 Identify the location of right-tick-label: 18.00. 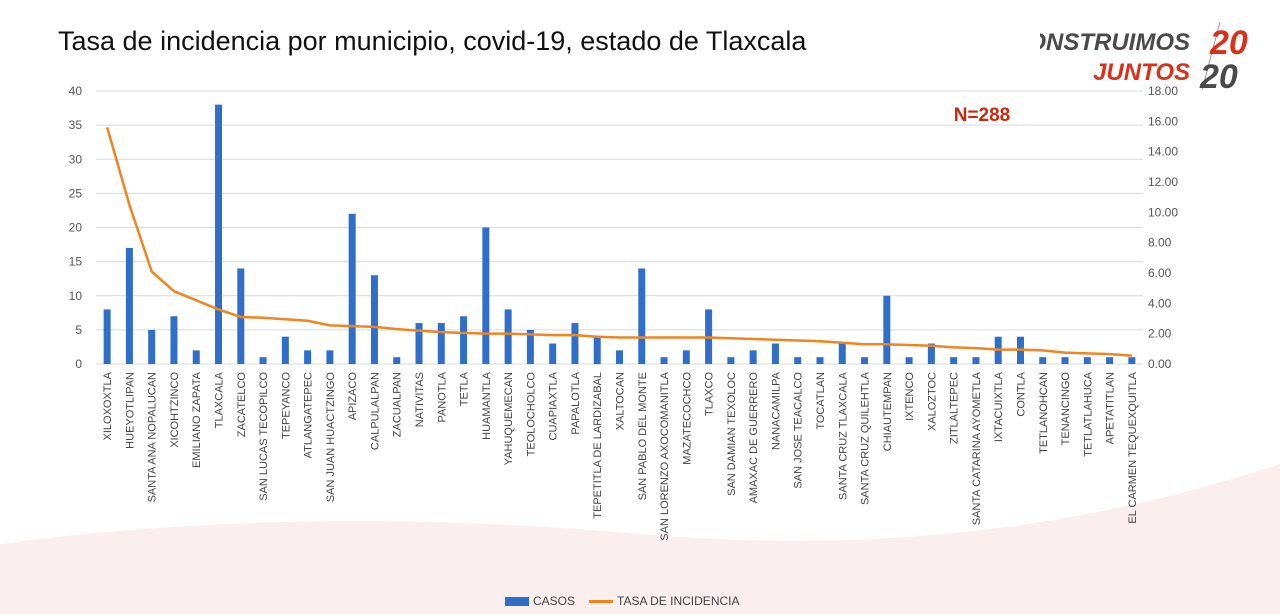
(1163, 91).